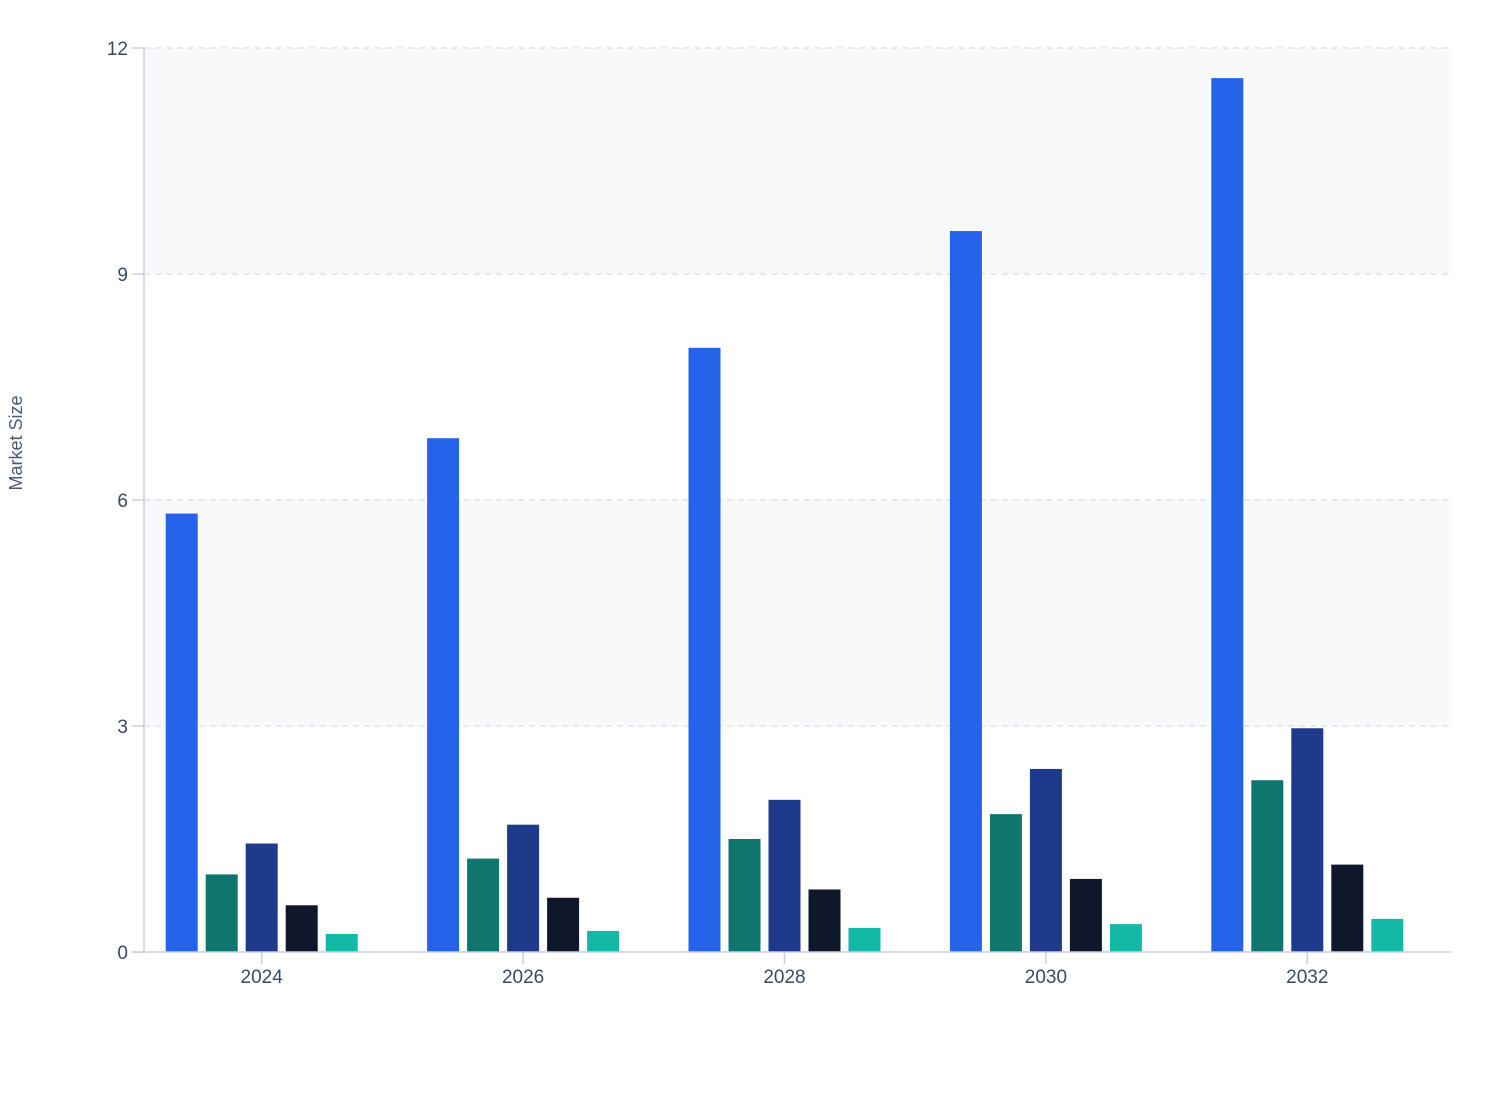 Image resolution: width=1508 pixels, height=1120 pixels. I want to click on y-tick-label: 6, so click(122, 501).